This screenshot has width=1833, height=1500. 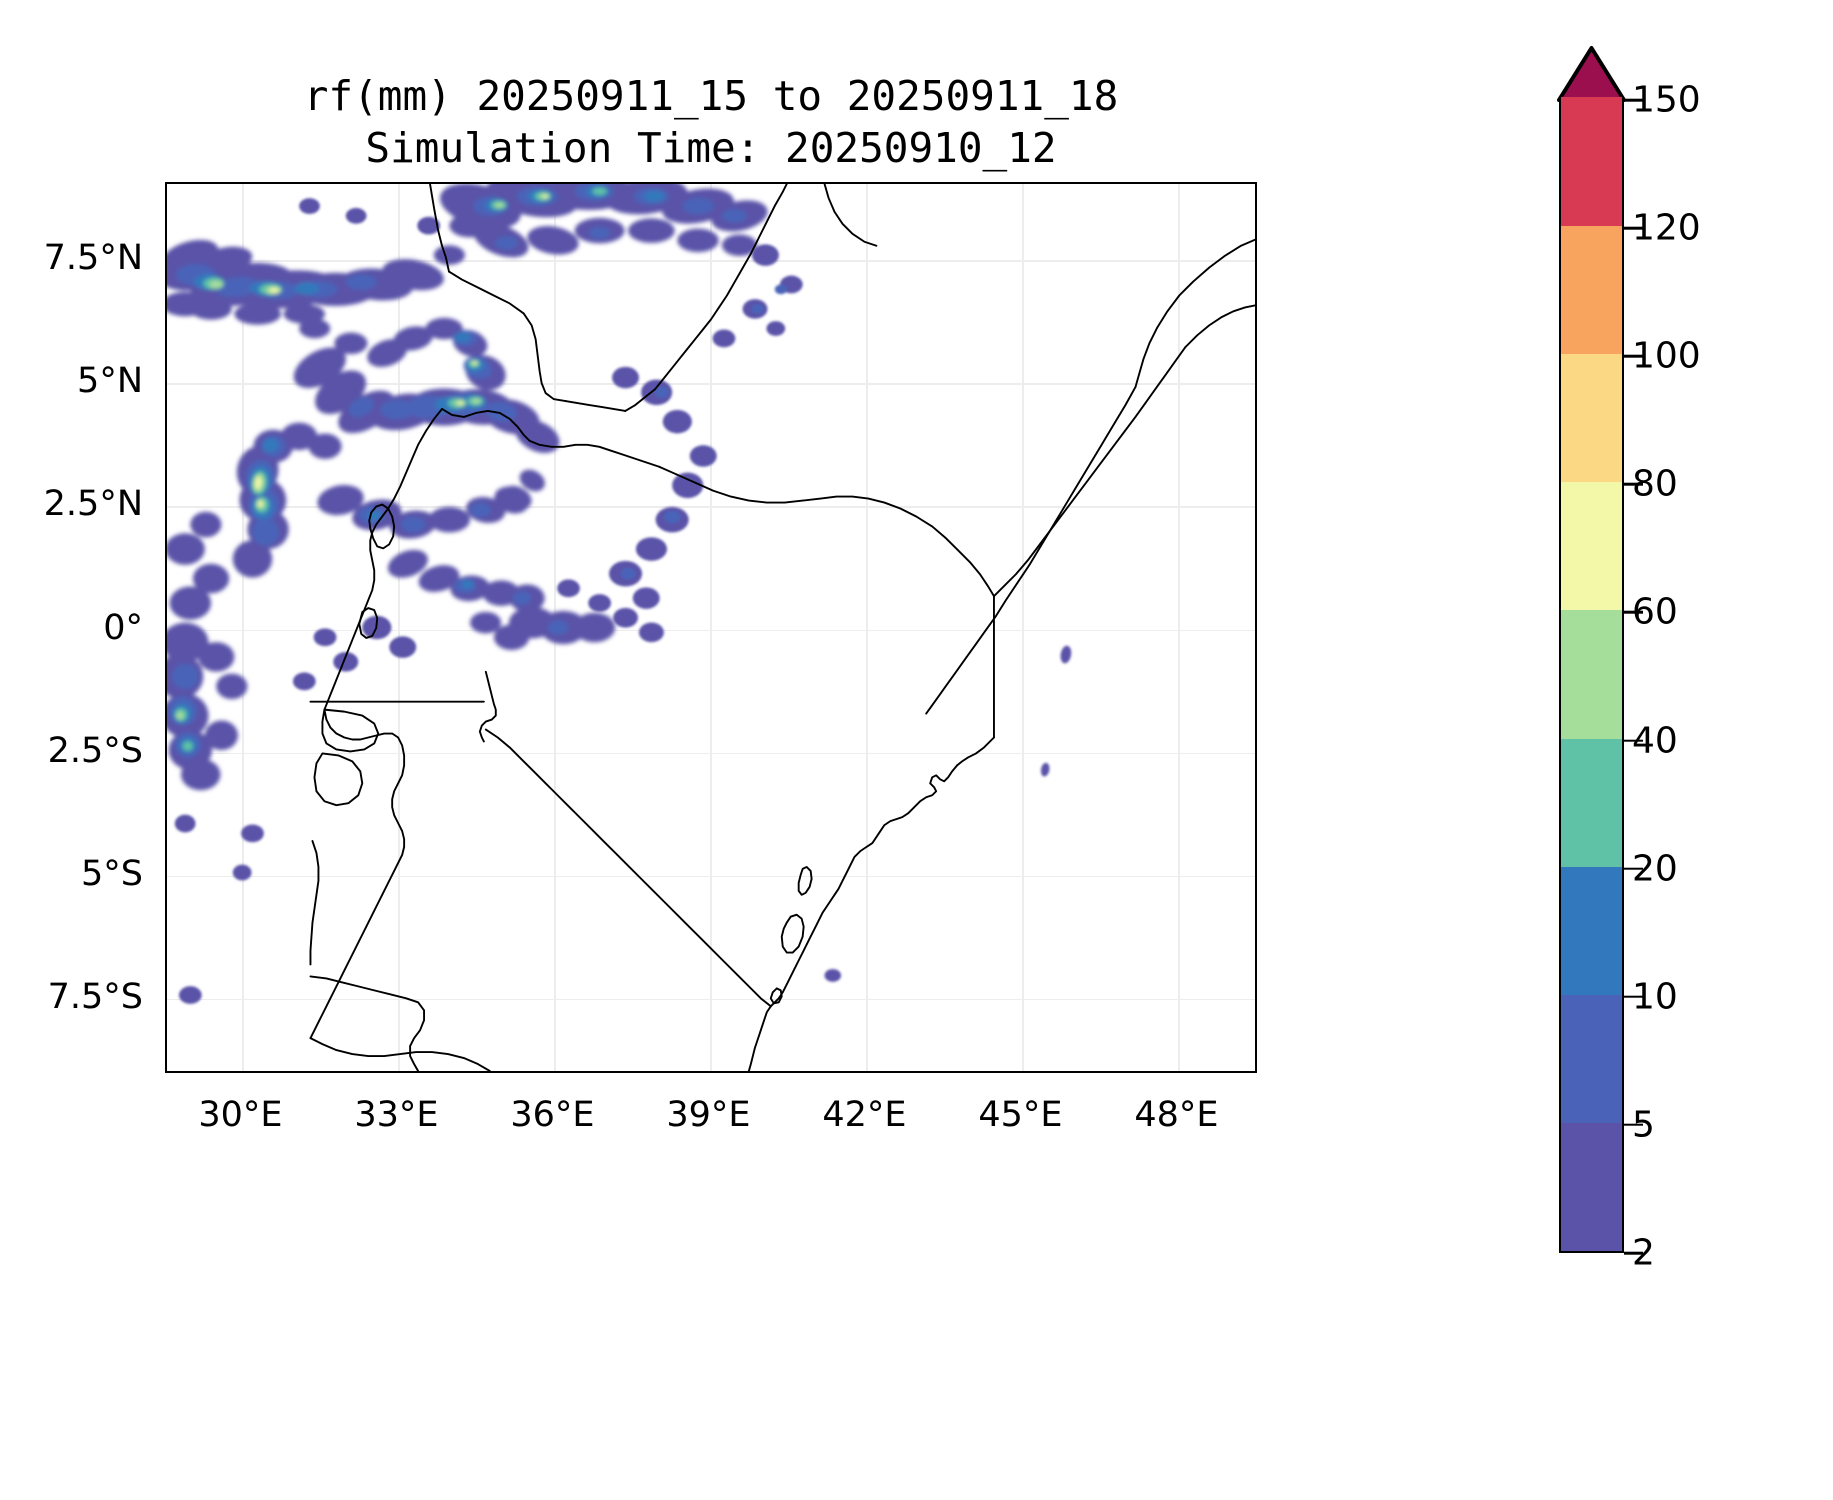 What do you see at coordinates (711, 148) in the screenshot?
I see `title-line-2: Simulation Time: 20250910_12` at bounding box center [711, 148].